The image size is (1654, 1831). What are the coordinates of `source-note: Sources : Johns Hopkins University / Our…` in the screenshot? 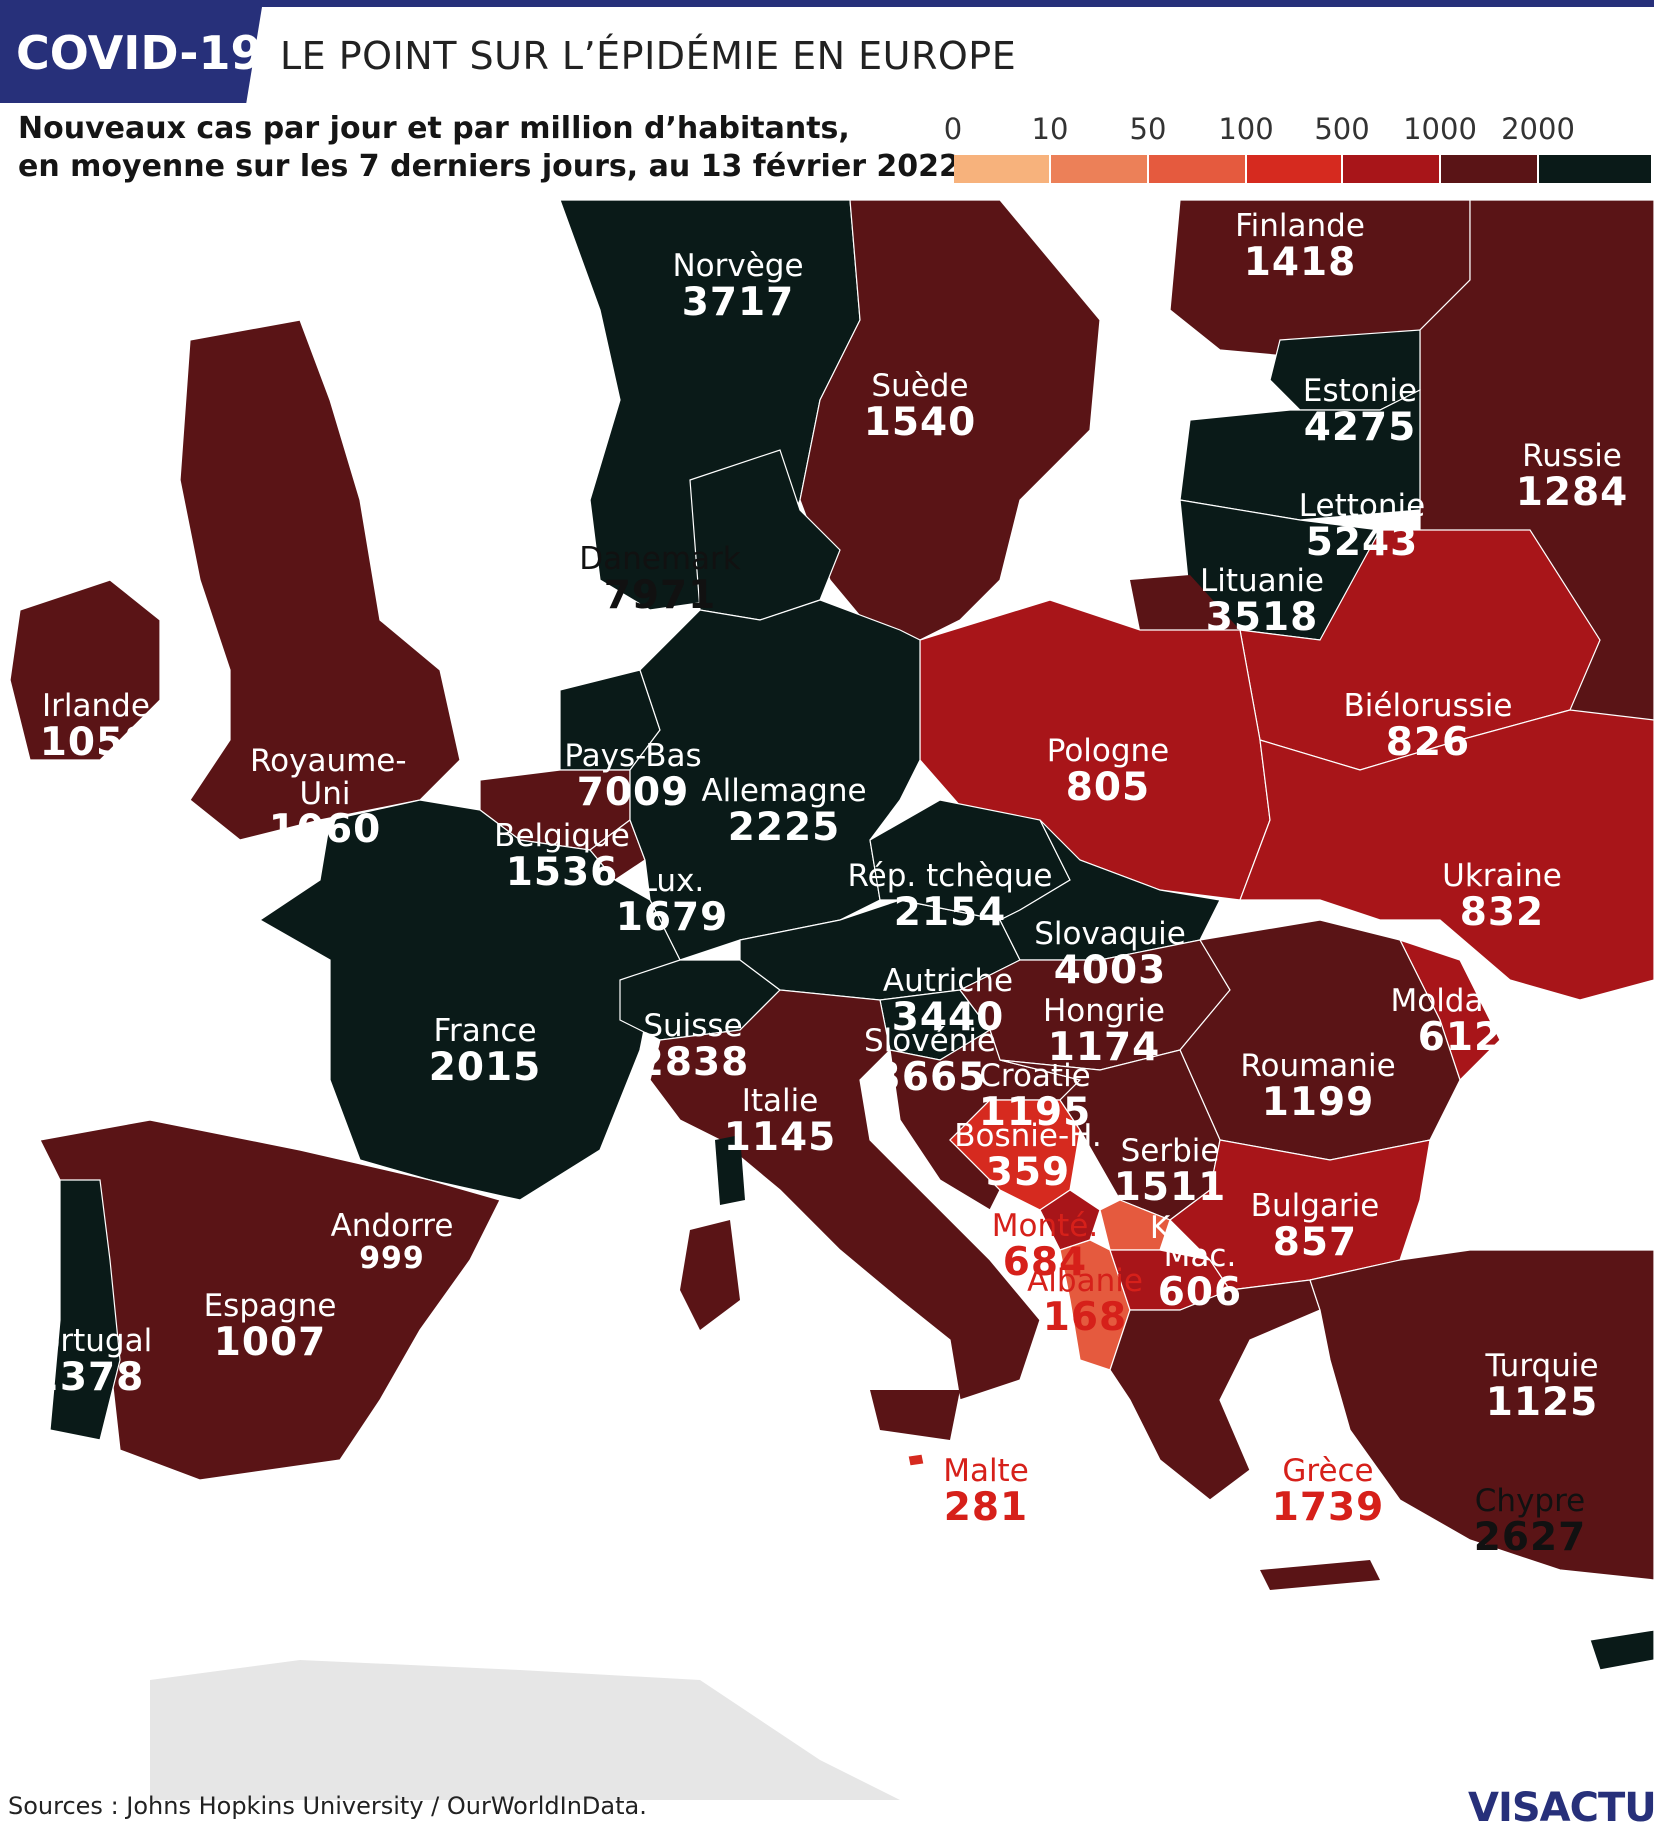 It's located at (327, 1806).